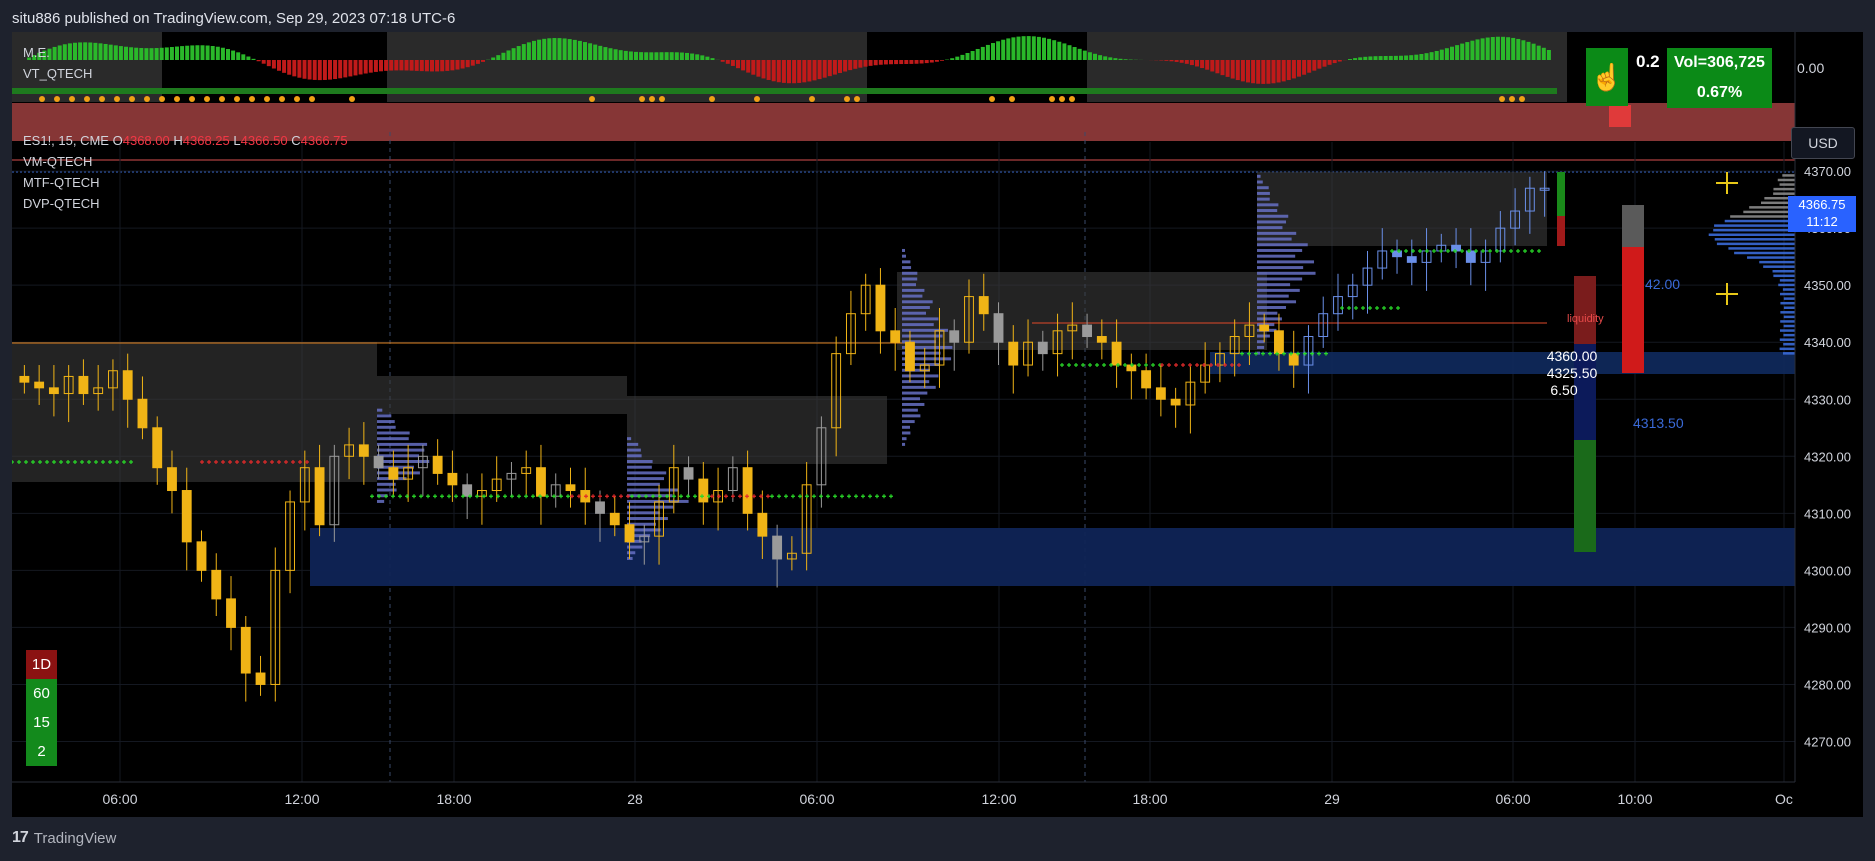 Image resolution: width=1875 pixels, height=861 pixels. I want to click on price-tick-label: 4310.00, so click(1827, 513).